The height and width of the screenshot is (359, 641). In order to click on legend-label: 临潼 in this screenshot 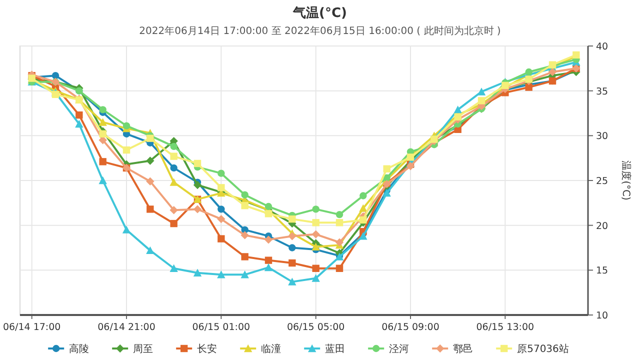, I will do `click(271, 349)`.